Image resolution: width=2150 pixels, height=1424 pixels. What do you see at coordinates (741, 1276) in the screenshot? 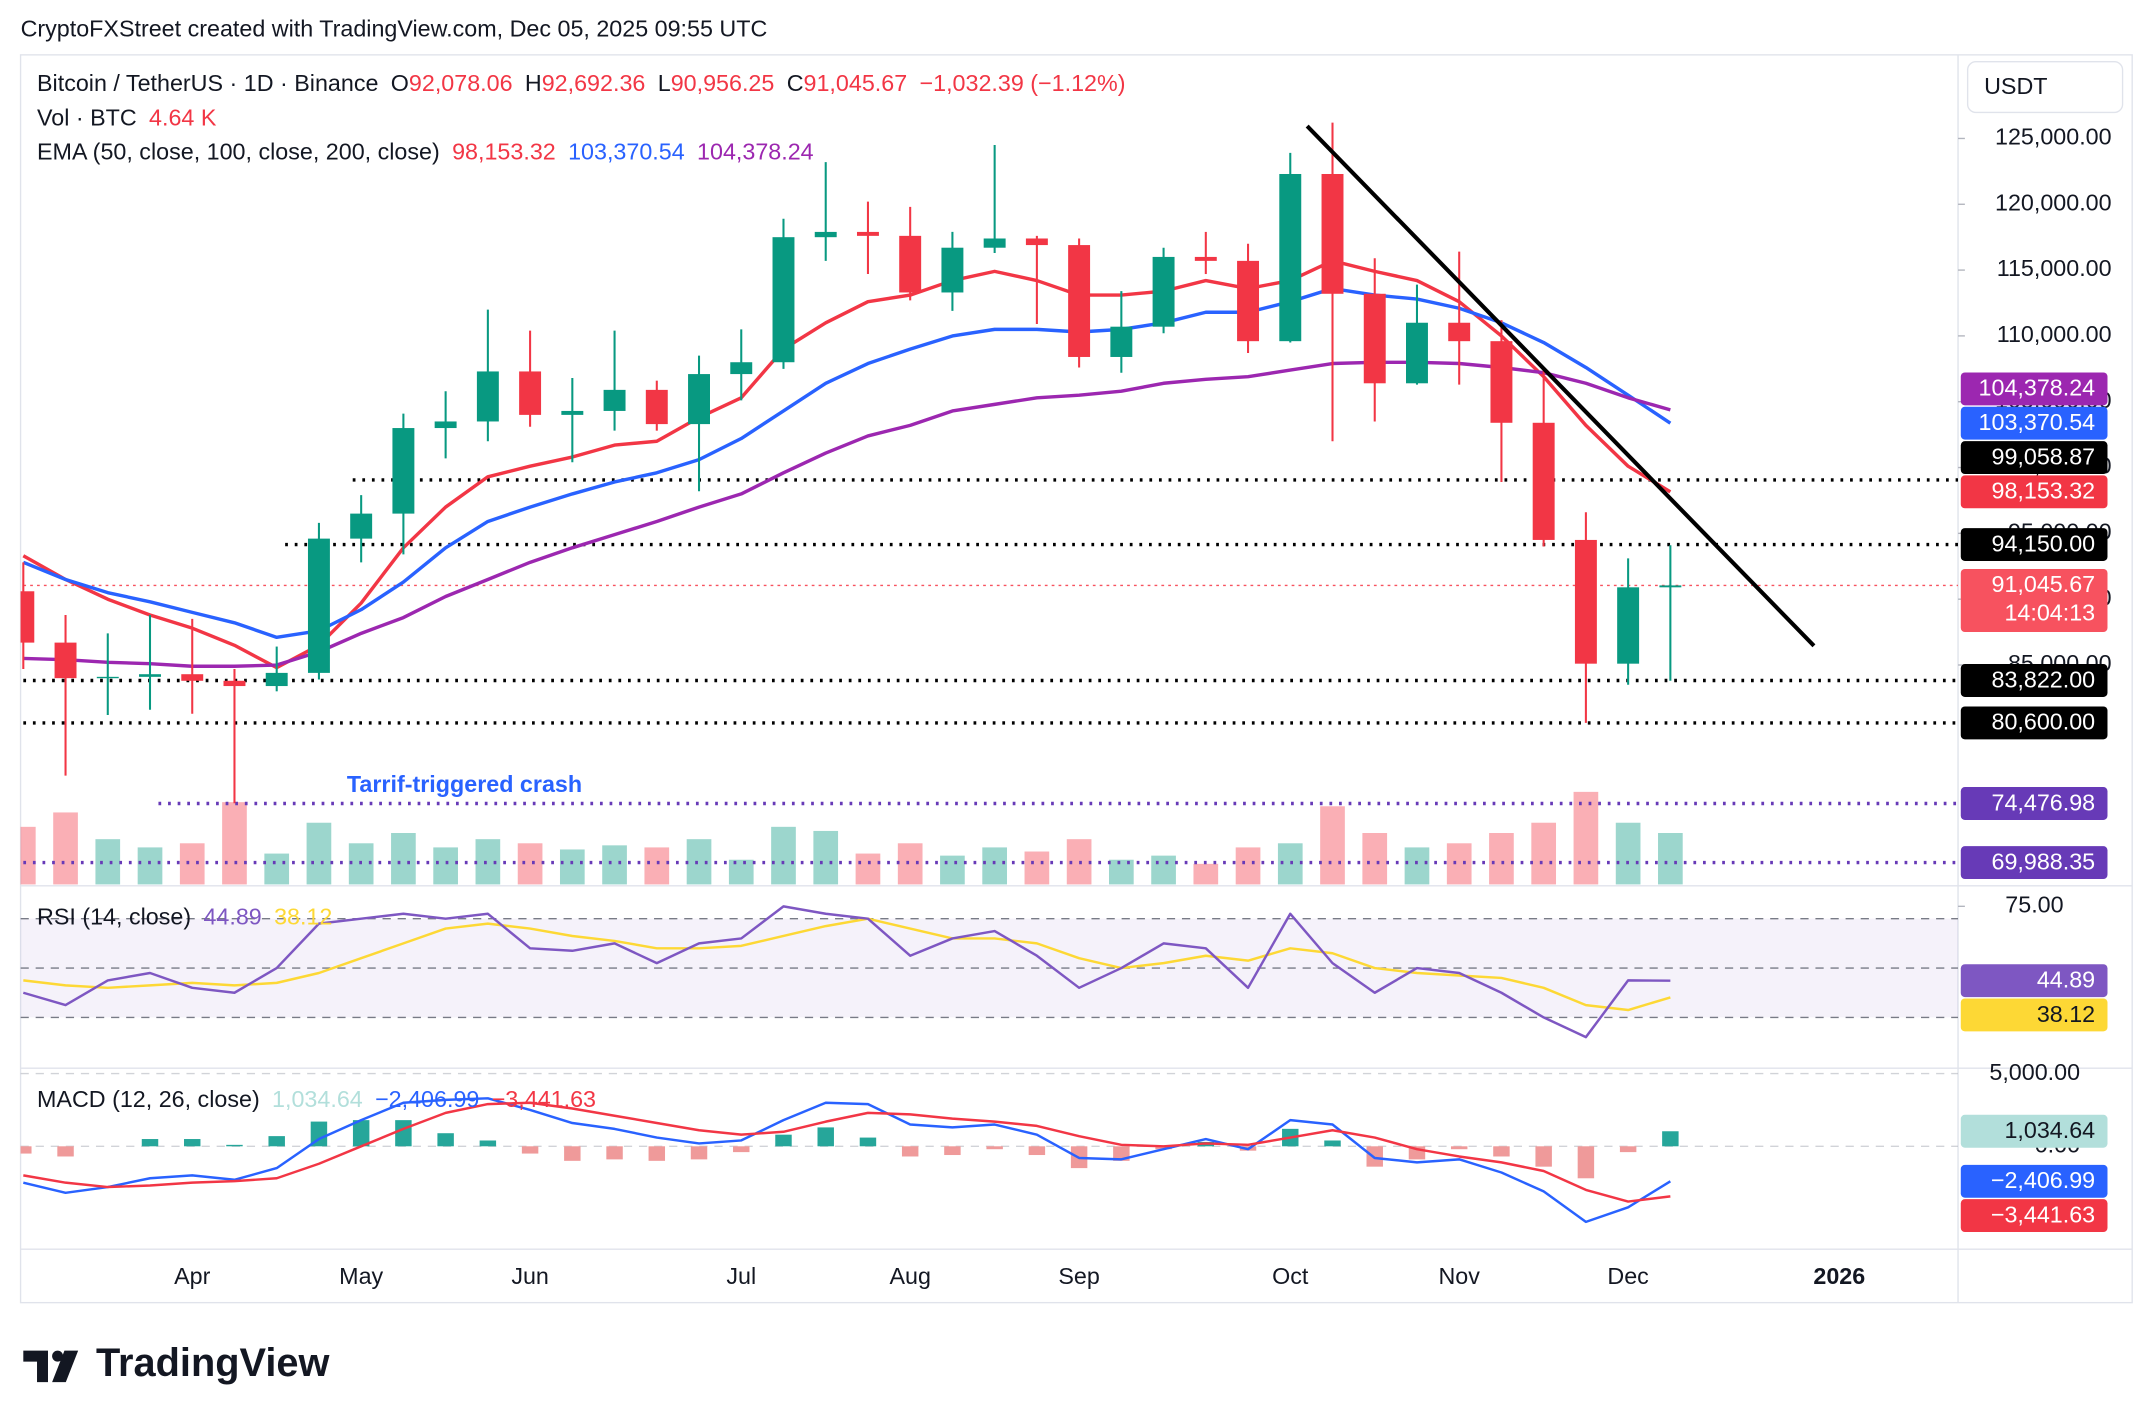
I see `x-tick-label: Jul` at bounding box center [741, 1276].